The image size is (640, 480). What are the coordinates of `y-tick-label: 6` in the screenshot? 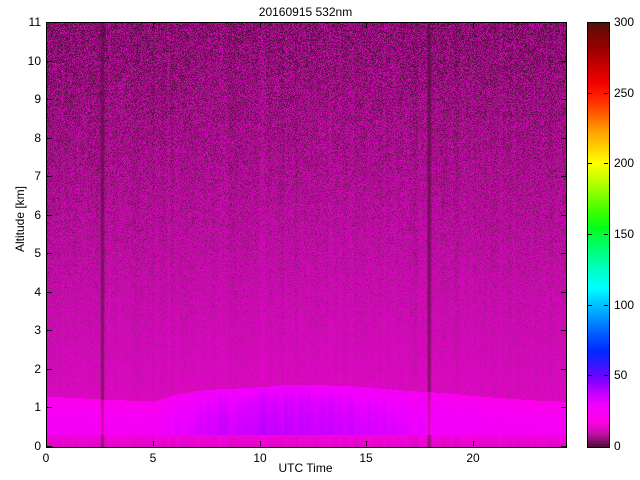 It's located at (37, 215).